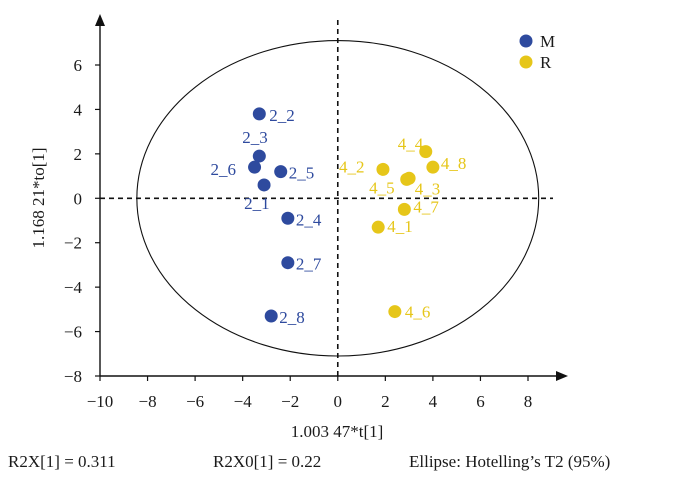  What do you see at coordinates (309, 219) in the screenshot?
I see `data-point-label: 2_4` at bounding box center [309, 219].